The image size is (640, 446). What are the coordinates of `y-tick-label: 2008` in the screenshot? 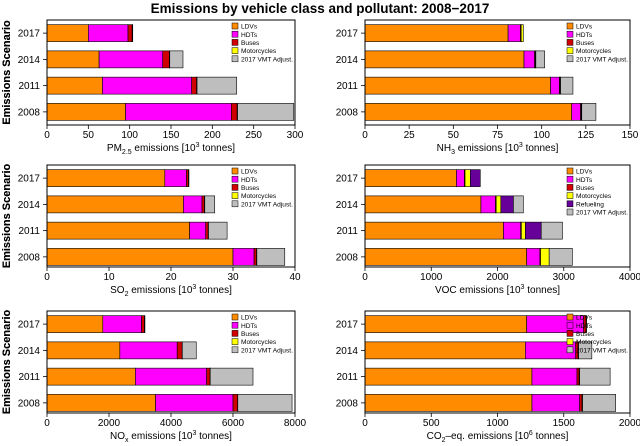 It's located at (347, 112).